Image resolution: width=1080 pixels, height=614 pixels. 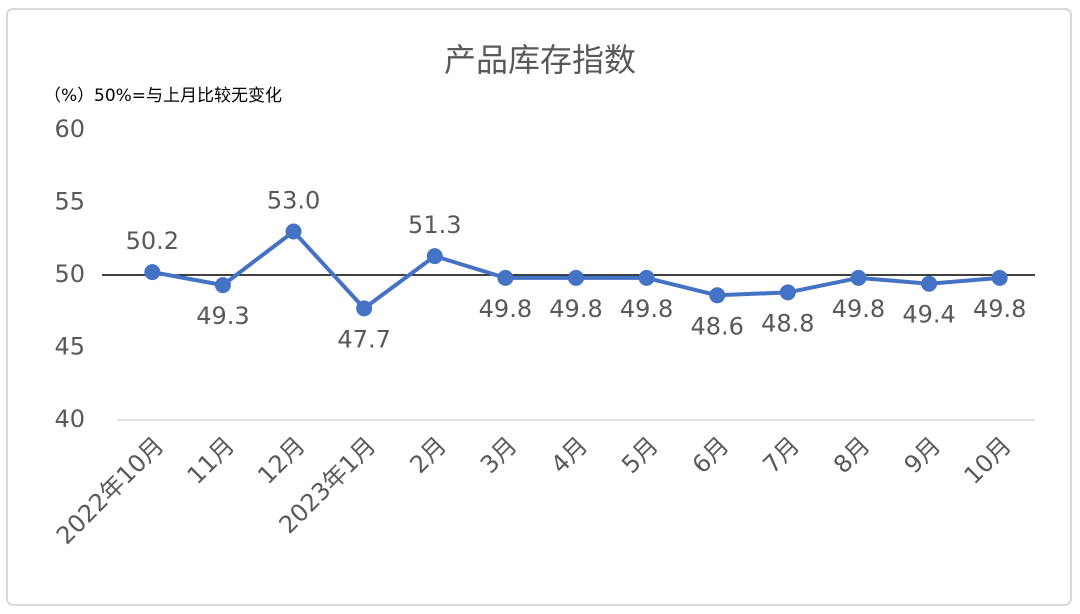 I want to click on data-label: 49.4, so click(x=928, y=315).